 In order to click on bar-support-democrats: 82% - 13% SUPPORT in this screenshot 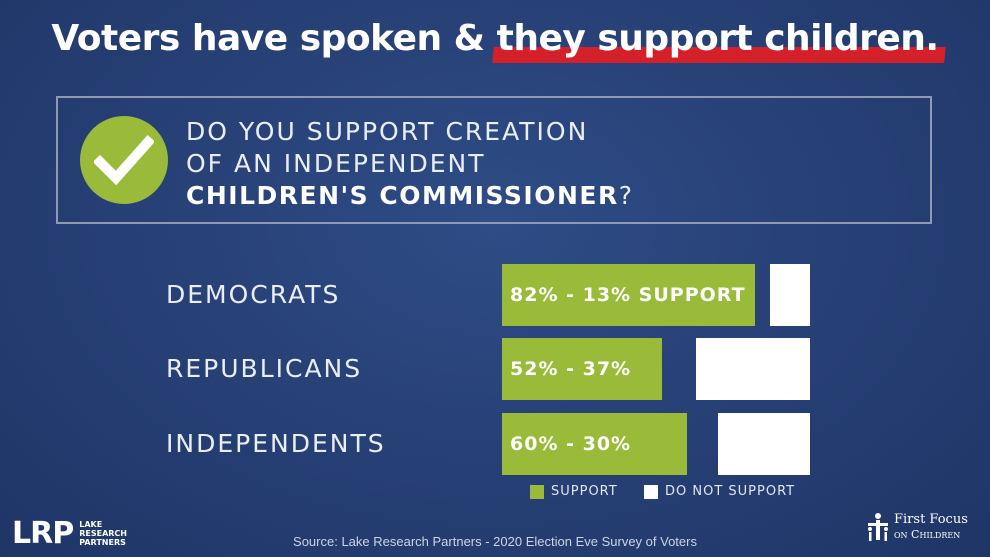, I will do `click(628, 295)`.